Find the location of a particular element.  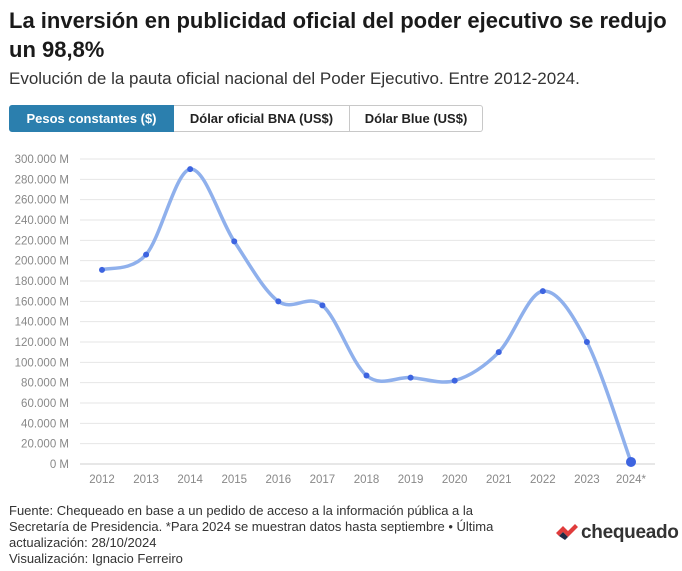

y-tick-label: 200.000 M is located at coordinates (42, 262).